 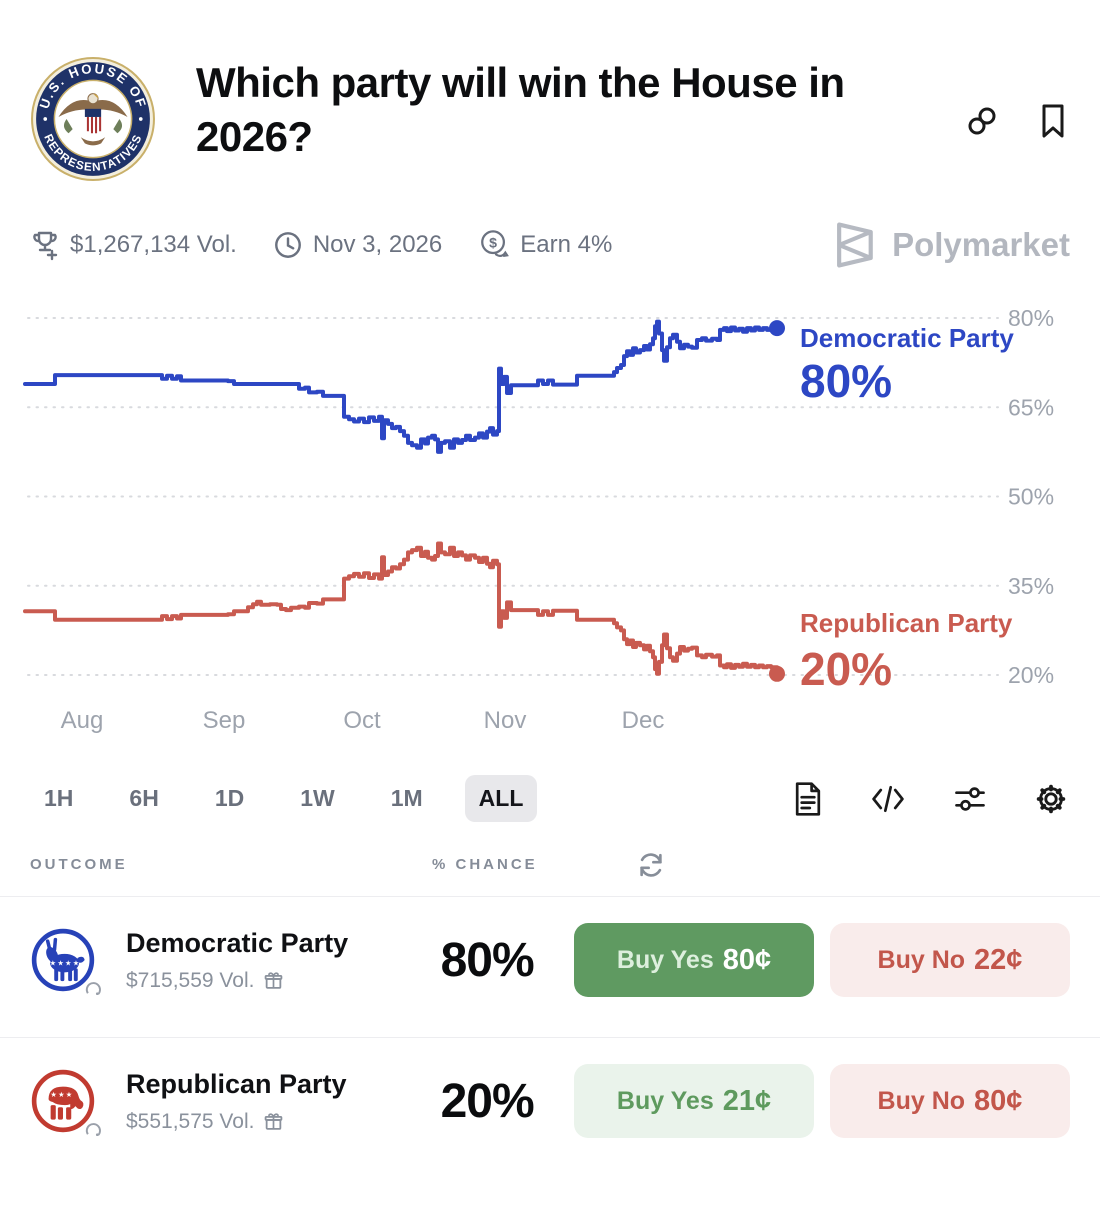 I want to click on link-icon, so click(x=982, y=121).